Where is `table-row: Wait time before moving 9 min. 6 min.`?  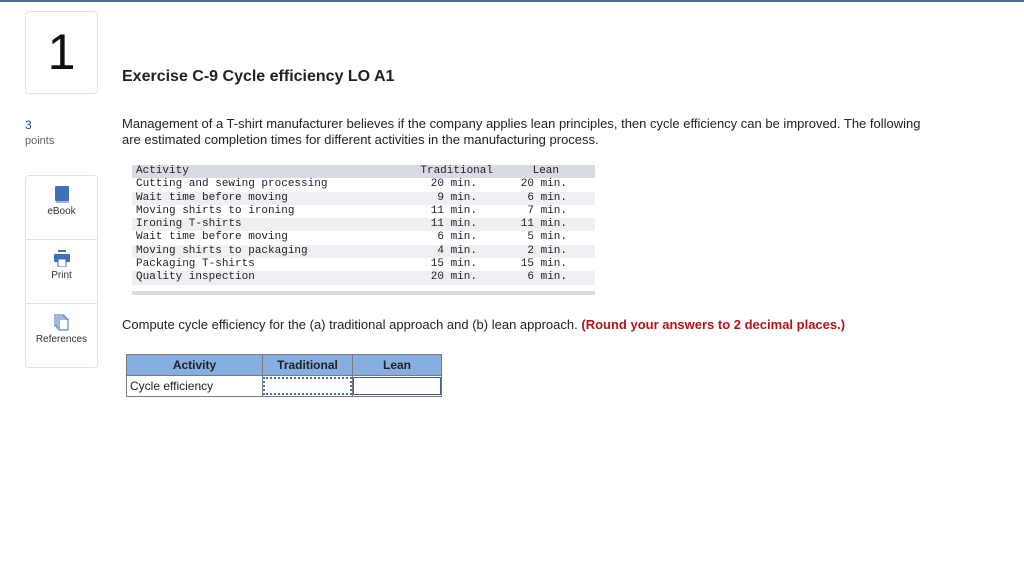 table-row: Wait time before moving 9 min. 6 min. is located at coordinates (363, 198).